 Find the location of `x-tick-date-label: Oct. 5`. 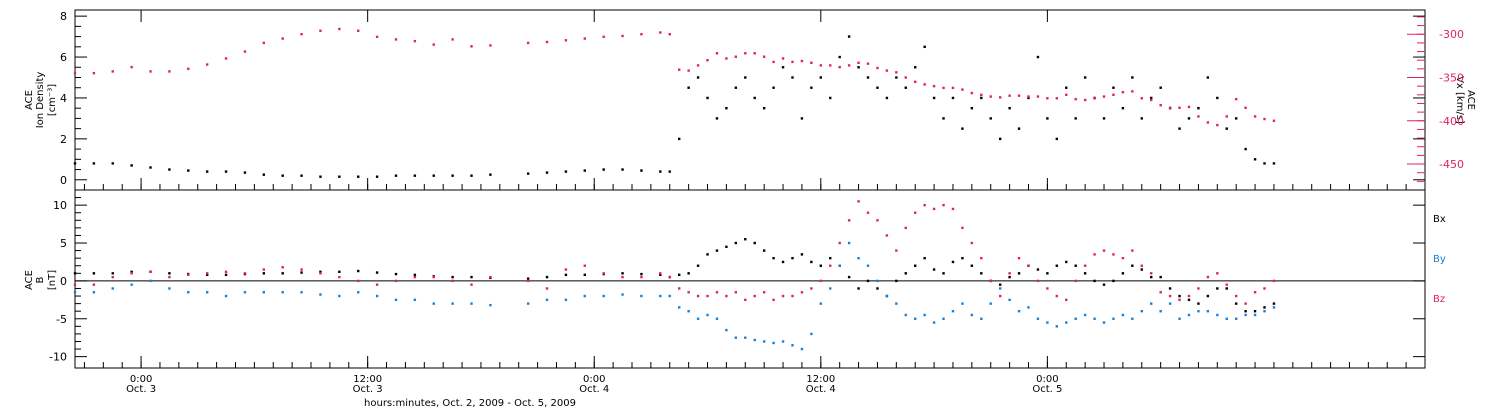

x-tick-date-label: Oct. 5 is located at coordinates (1047, 389).